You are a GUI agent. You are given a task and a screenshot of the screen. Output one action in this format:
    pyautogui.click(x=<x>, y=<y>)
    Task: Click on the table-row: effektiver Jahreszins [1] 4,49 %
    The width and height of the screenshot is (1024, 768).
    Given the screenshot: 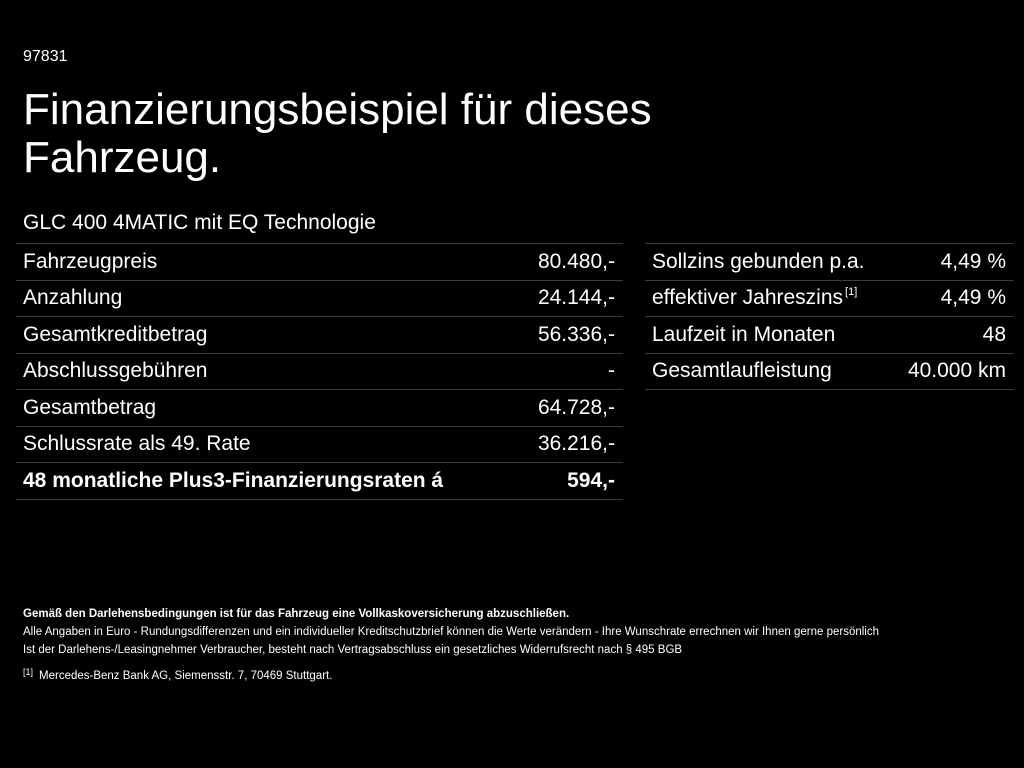 What is the action you would take?
    pyautogui.click(x=829, y=298)
    